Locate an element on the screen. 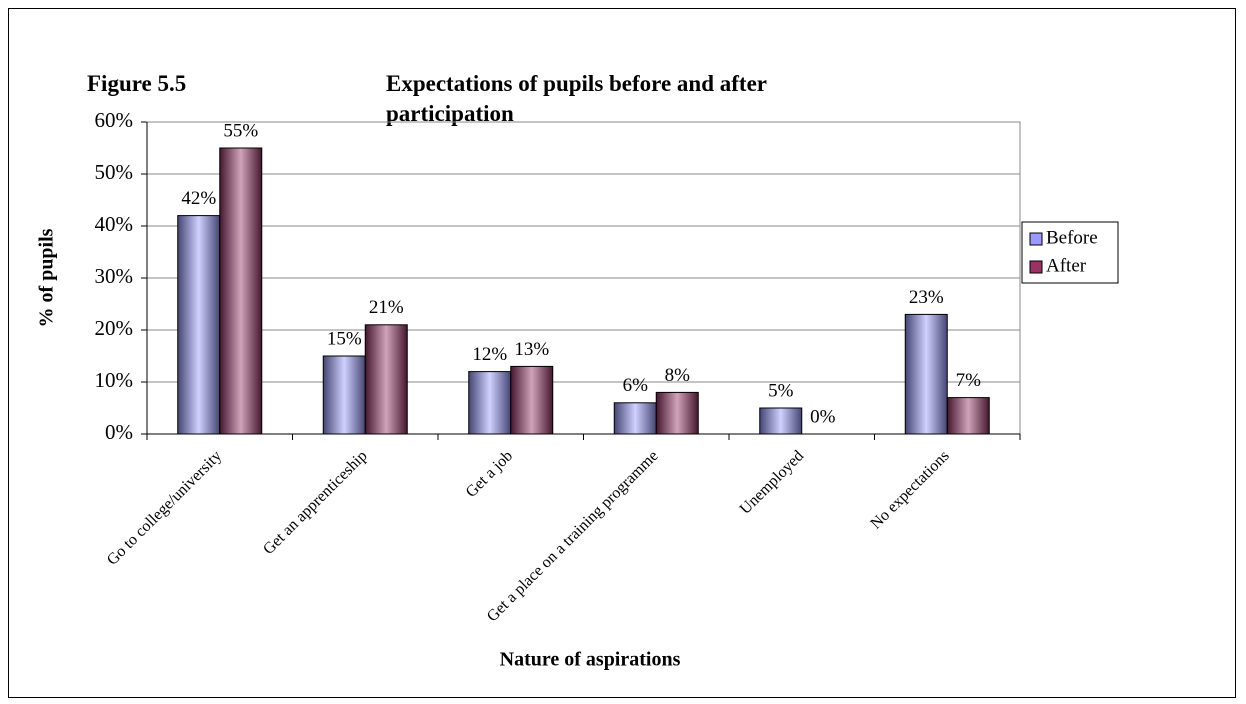  data-label: 8% is located at coordinates (678, 375).